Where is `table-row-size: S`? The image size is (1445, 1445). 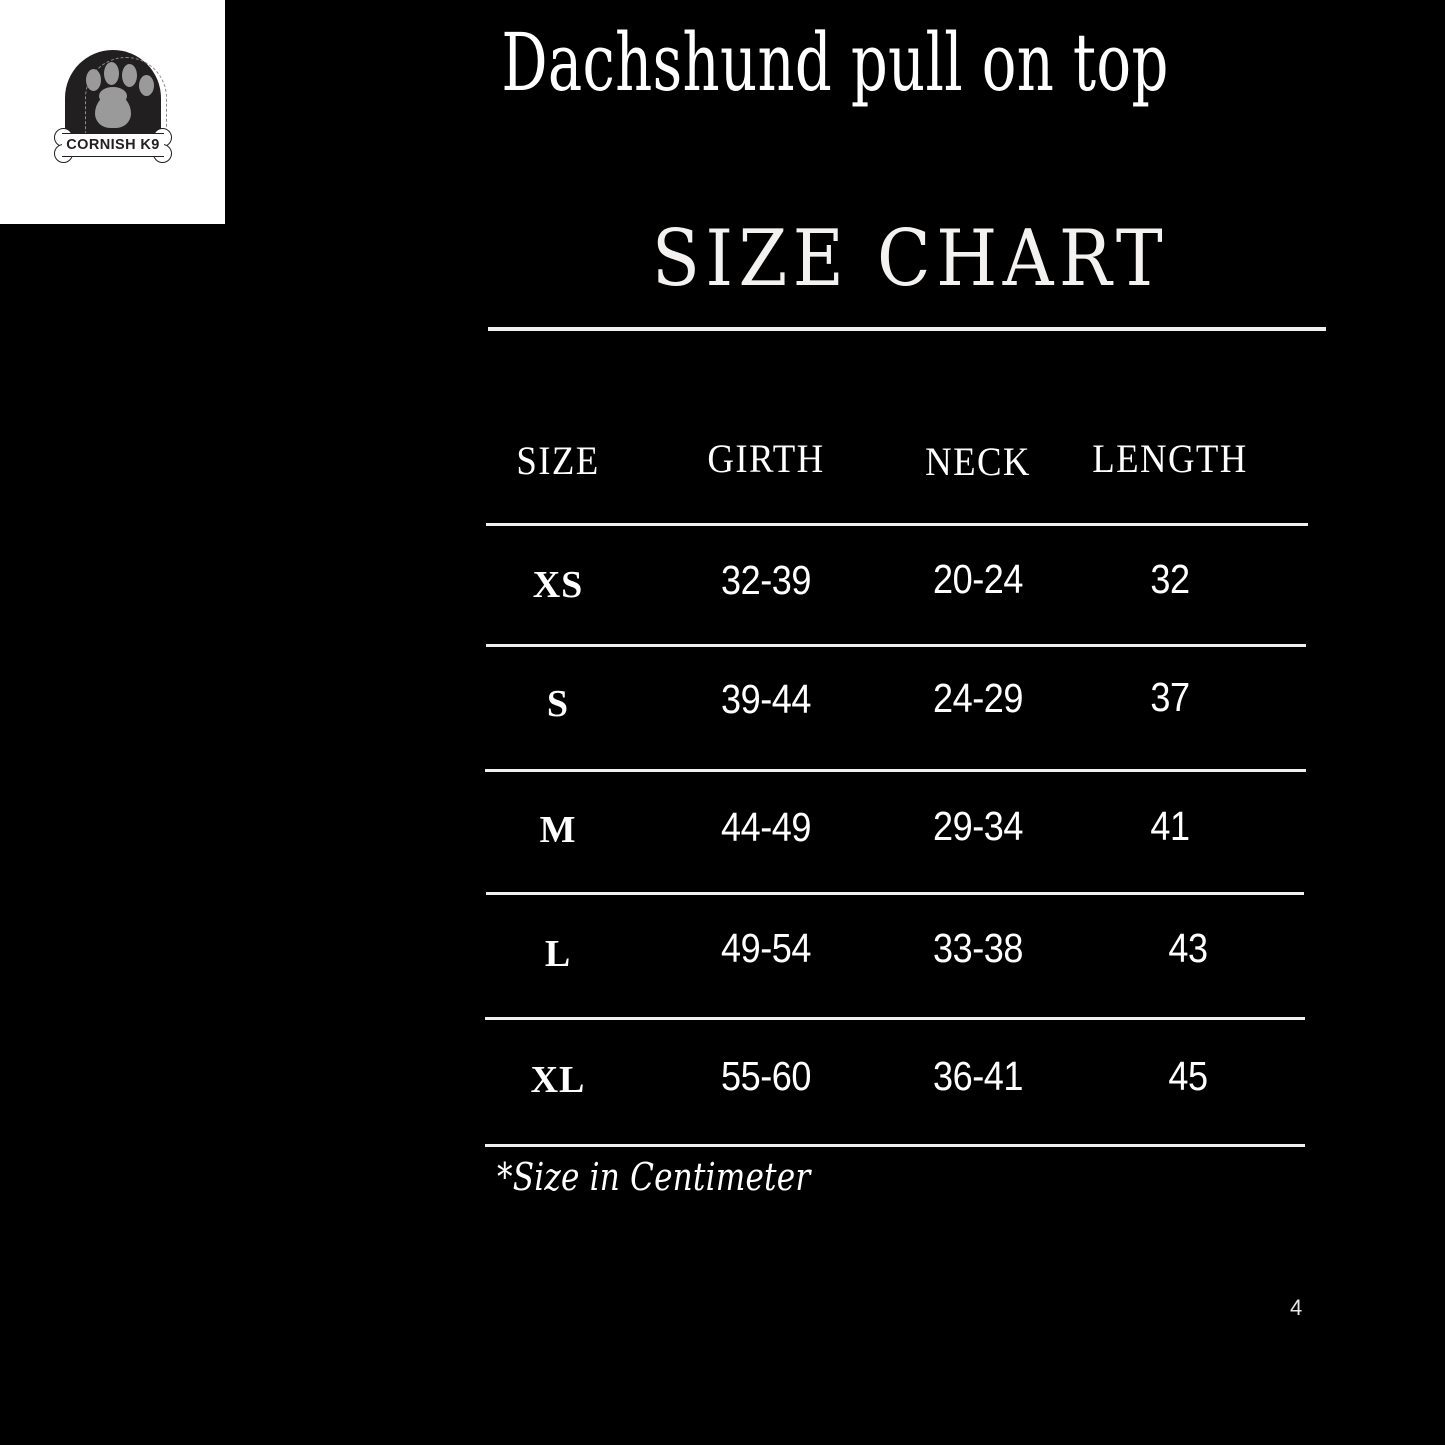
table-row-size: S is located at coordinates (558, 704).